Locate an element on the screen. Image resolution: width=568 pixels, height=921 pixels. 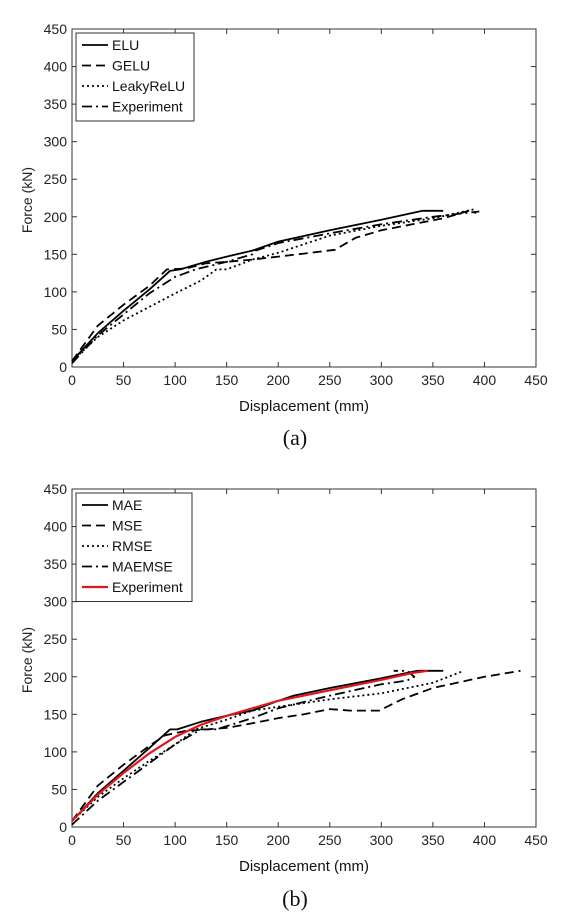
legend-label: MAE is located at coordinates (127, 505).